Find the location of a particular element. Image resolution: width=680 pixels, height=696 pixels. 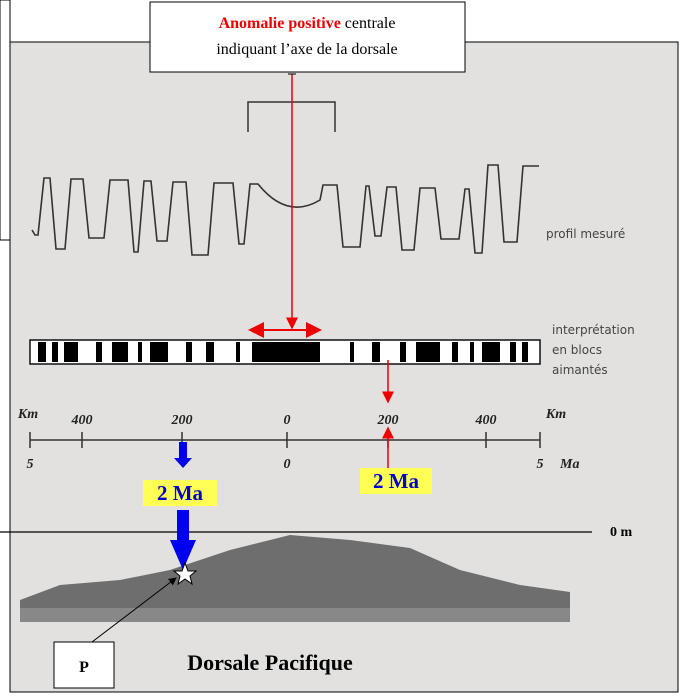

star is located at coordinates (185, 573).